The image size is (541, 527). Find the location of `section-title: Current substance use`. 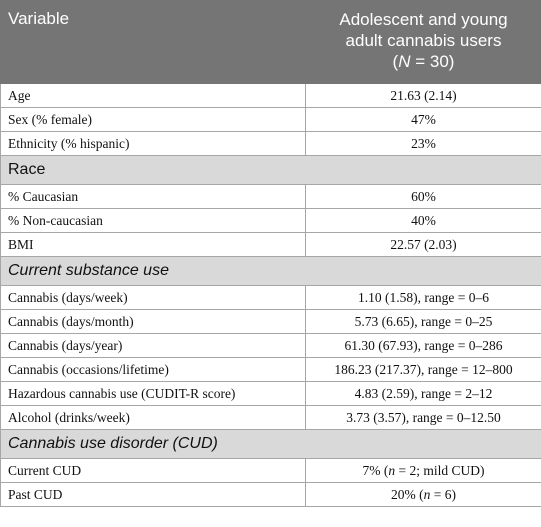

section-title: Current substance use is located at coordinates (270, 271).